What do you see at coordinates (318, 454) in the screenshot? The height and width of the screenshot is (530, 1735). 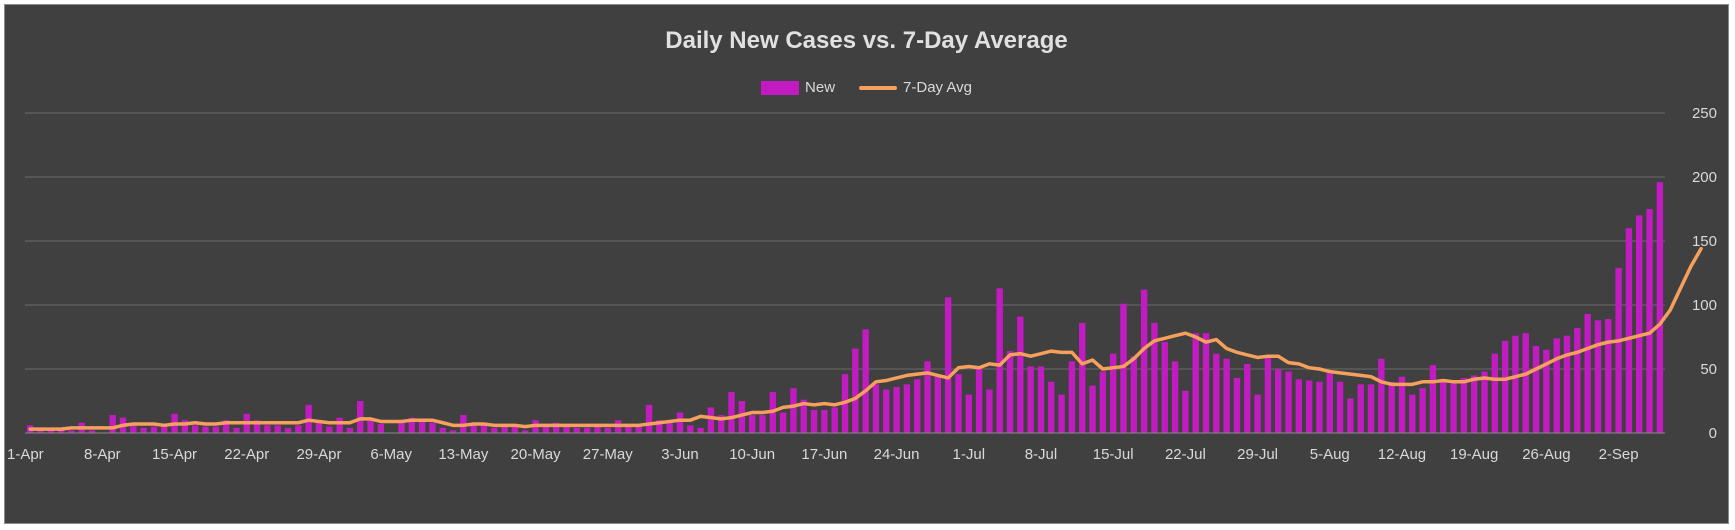 I see `x-tick-label: 29-Apr` at bounding box center [318, 454].